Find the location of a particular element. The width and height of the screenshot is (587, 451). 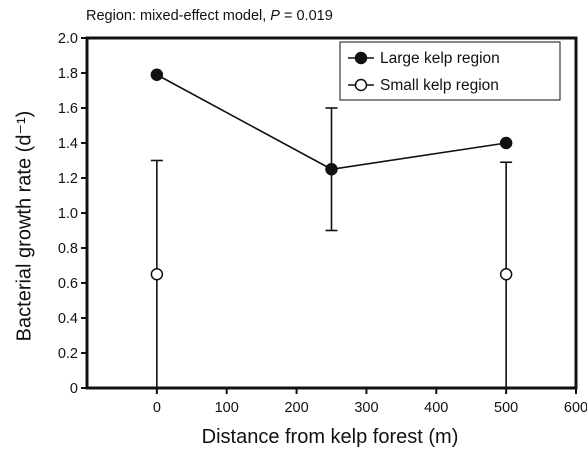

y-tick-label: 1.2 is located at coordinates (68, 179).